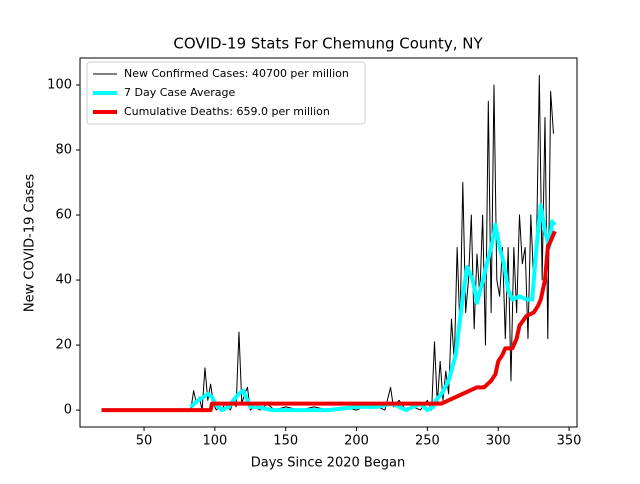 Image resolution: width=640 pixels, height=484 pixels. What do you see at coordinates (59, 84) in the screenshot?
I see `y-tick-label: 100` at bounding box center [59, 84].